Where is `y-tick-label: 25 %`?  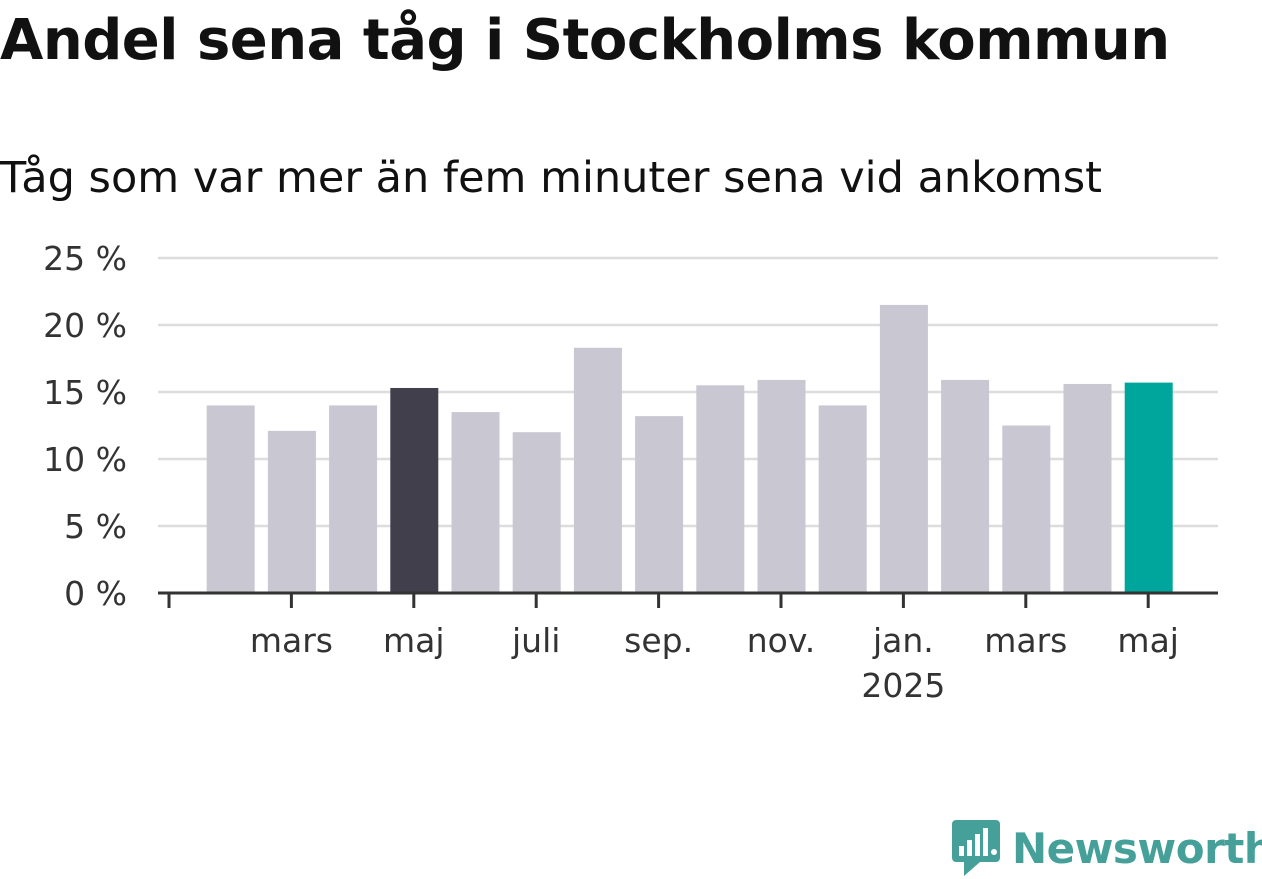 y-tick-label: 25 % is located at coordinates (85, 258).